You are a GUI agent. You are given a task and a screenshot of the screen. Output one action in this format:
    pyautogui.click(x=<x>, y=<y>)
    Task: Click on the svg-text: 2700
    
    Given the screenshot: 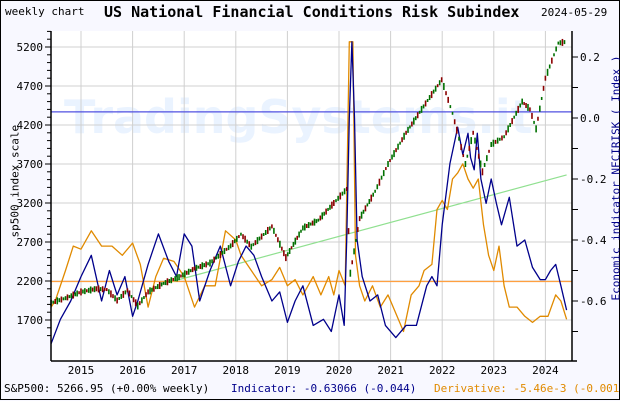 What is the action you would take?
    pyautogui.click(x=30, y=242)
    